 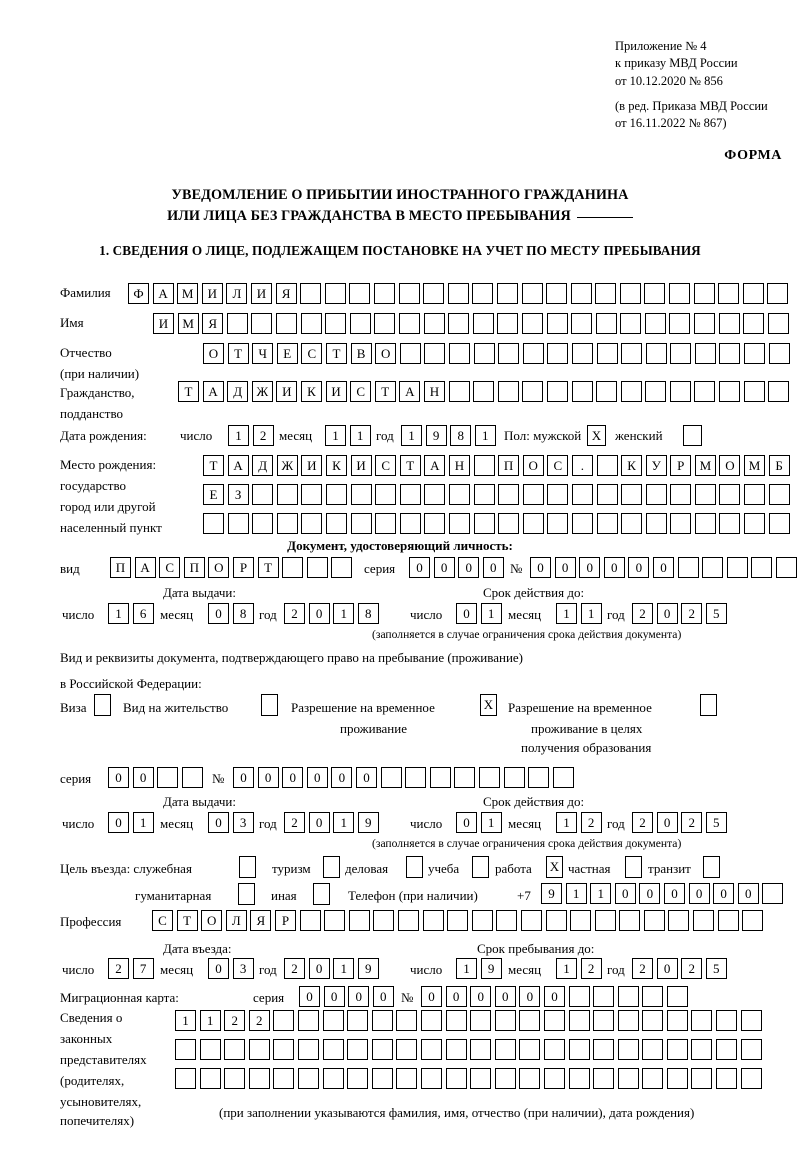 What do you see at coordinates (286, 293) in the screenshot?
I see `char-cell: Я` at bounding box center [286, 293].